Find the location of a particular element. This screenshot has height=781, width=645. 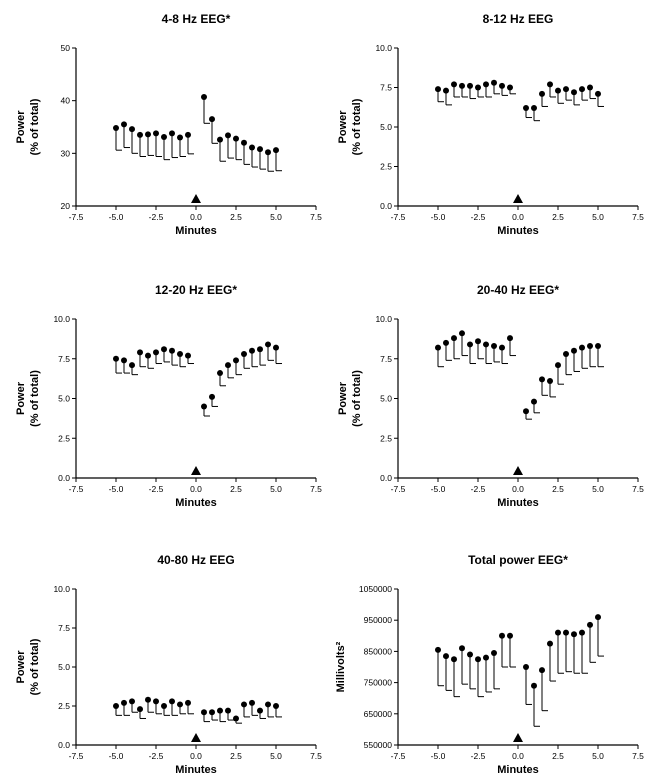

y-tick-label: 750000 is located at coordinates (378, 683).